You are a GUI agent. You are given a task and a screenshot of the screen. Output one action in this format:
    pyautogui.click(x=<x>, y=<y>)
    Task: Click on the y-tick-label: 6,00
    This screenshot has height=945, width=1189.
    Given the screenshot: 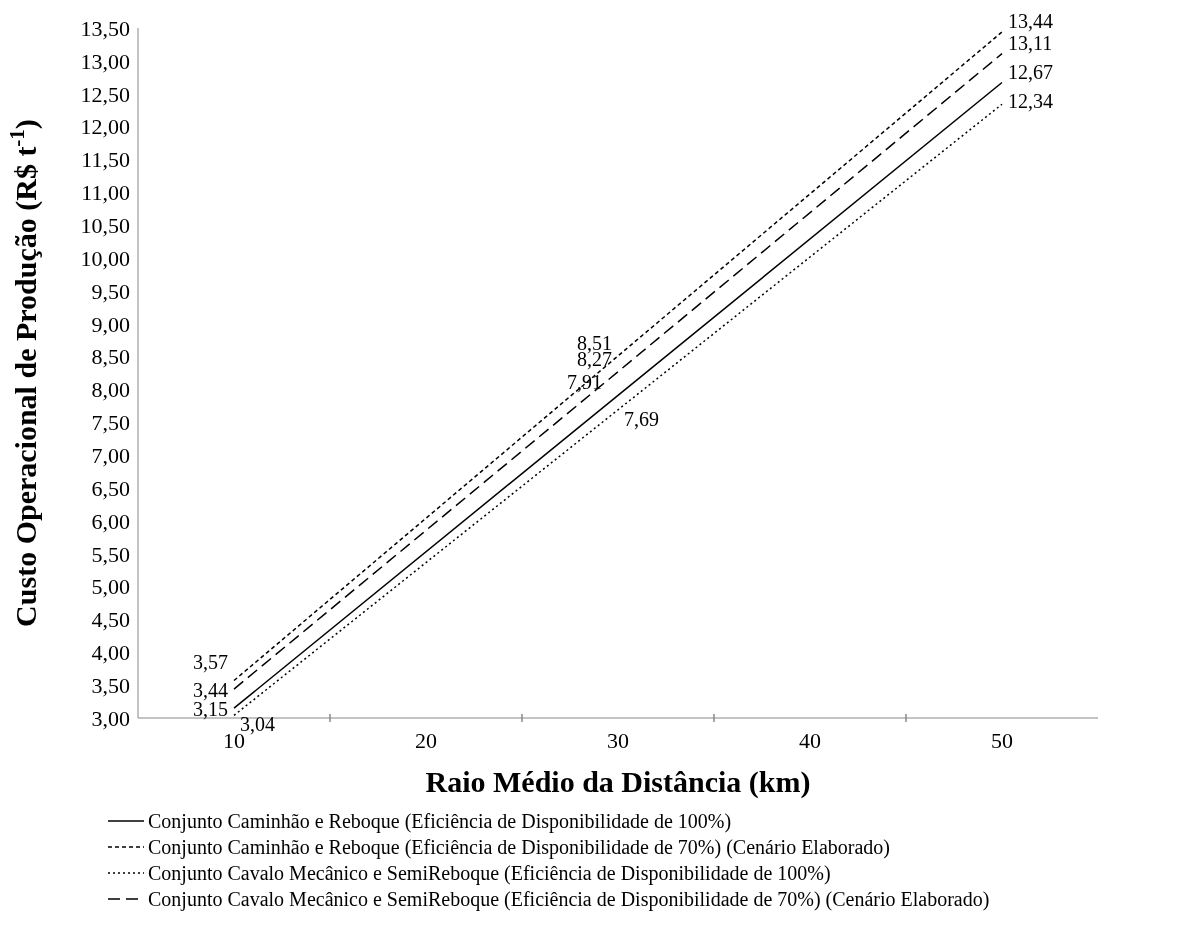 What is the action you would take?
    pyautogui.click(x=110, y=521)
    